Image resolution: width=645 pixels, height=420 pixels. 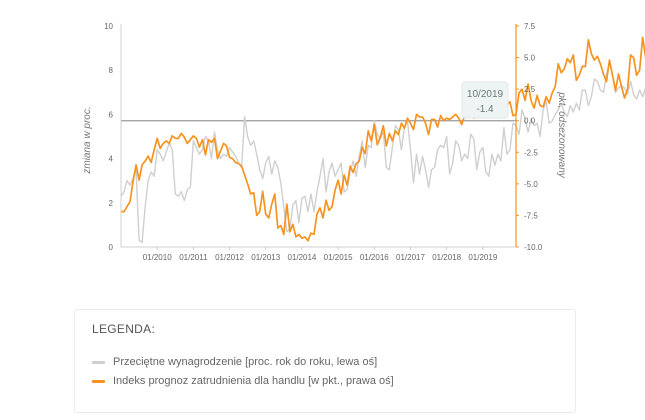 What do you see at coordinates (98, 362) in the screenshot?
I see `legend-swatch-wages` at bounding box center [98, 362].